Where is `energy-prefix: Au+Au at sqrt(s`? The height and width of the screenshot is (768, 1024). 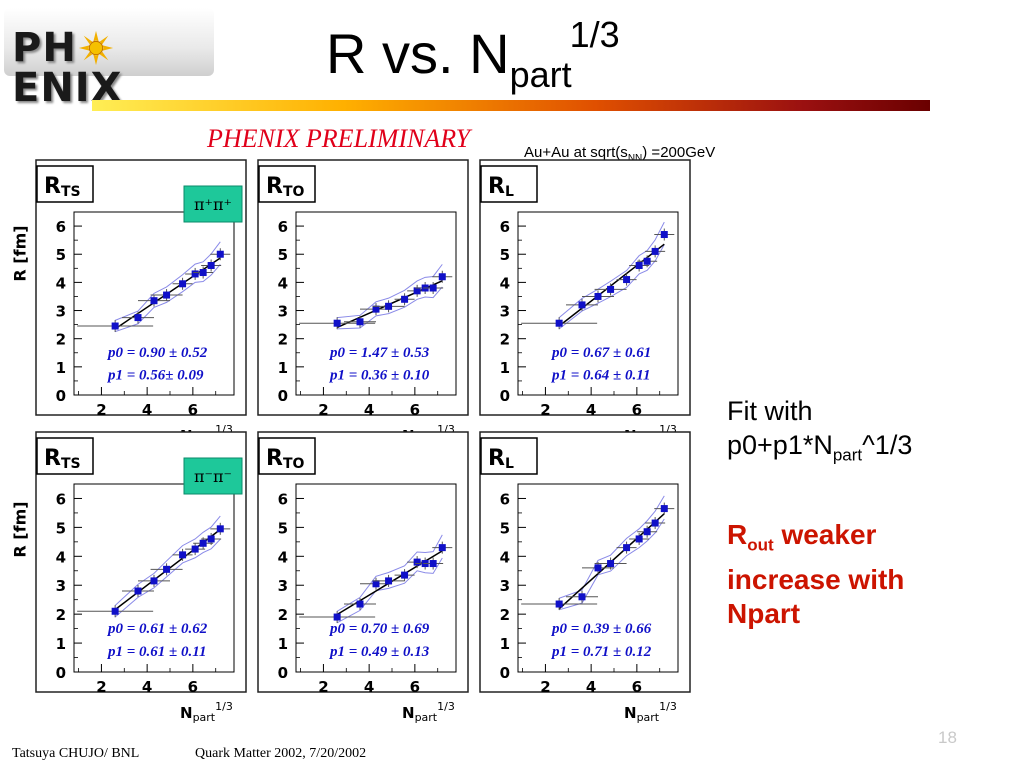 energy-prefix: Au+Au at sqrt(s is located at coordinates (576, 152).